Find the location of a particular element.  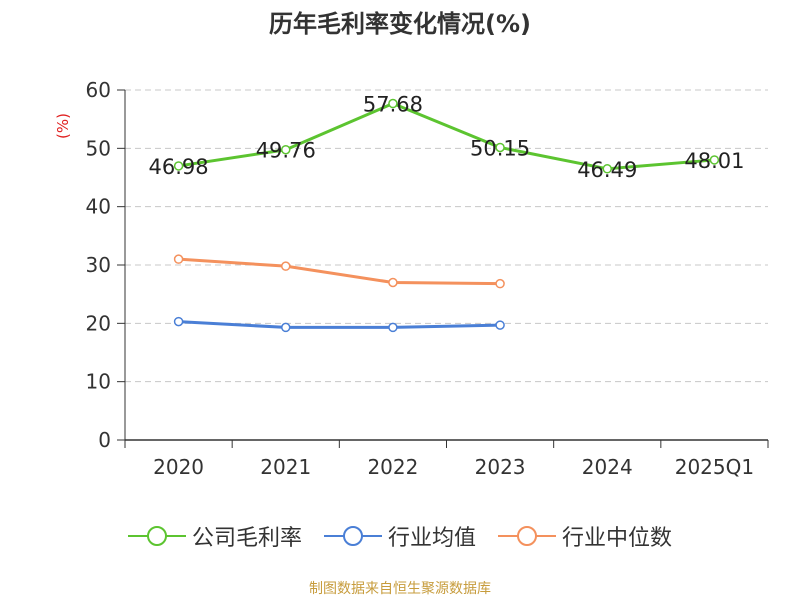

y-tick-label: 50 is located at coordinates (98, 148).